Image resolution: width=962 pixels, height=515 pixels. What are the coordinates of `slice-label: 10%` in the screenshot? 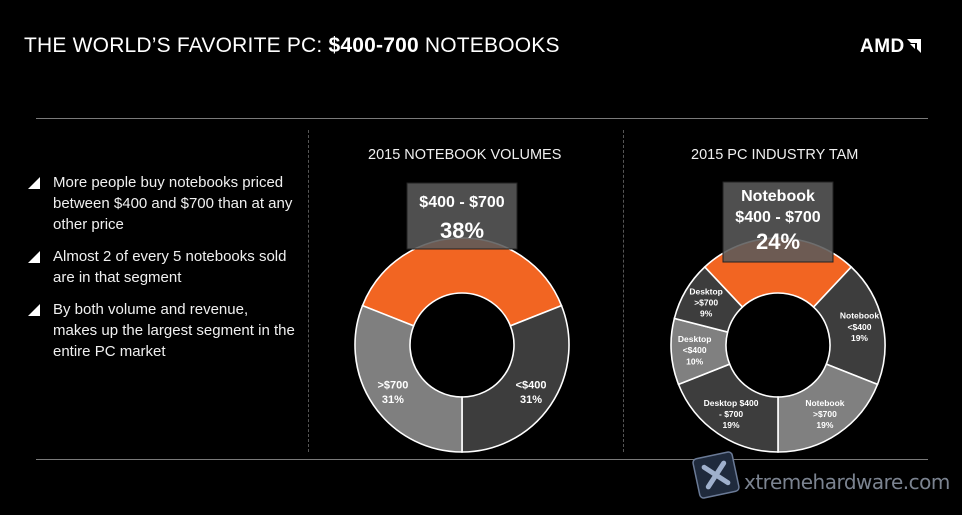 It's located at (694, 361).